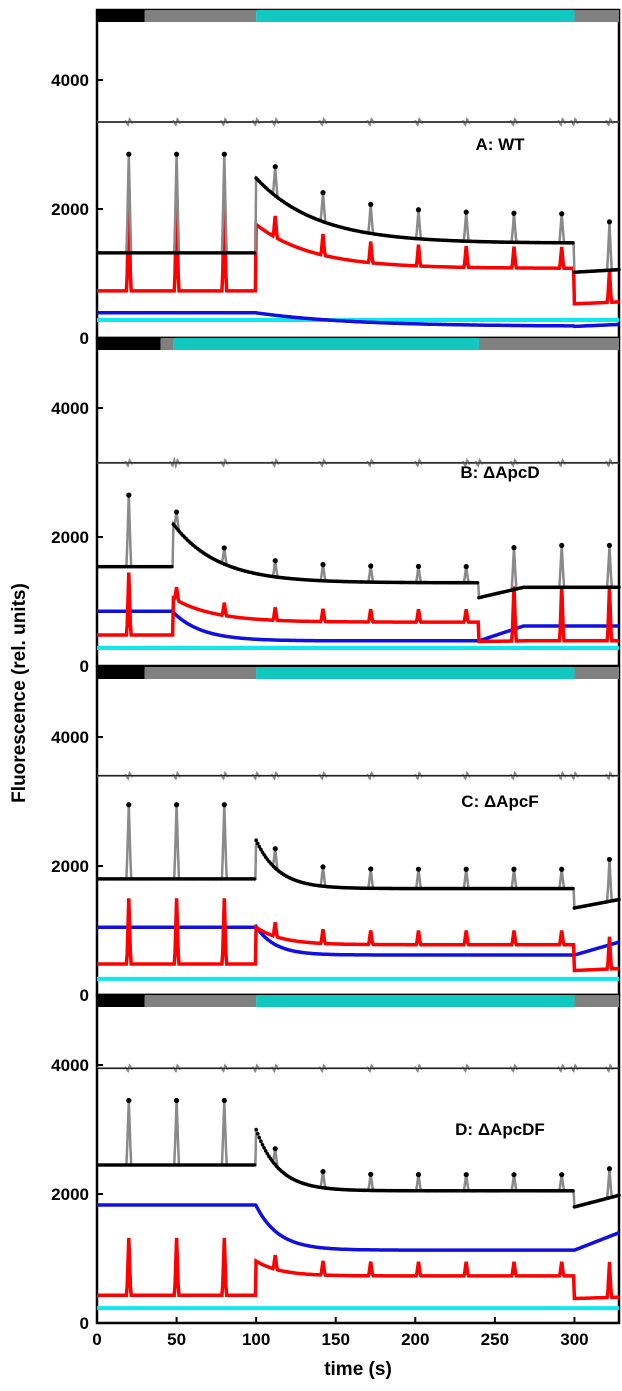  Describe the element at coordinates (336, 1339) in the screenshot. I see `x-tick-label: 150` at that location.